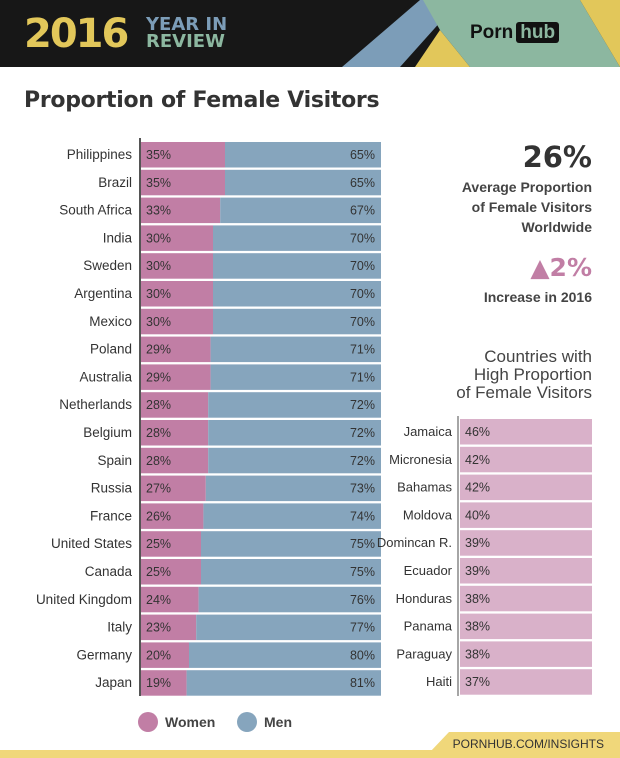 The image size is (620, 758). Describe the element at coordinates (104, 654) in the screenshot. I see `category-label: Germany` at that location.